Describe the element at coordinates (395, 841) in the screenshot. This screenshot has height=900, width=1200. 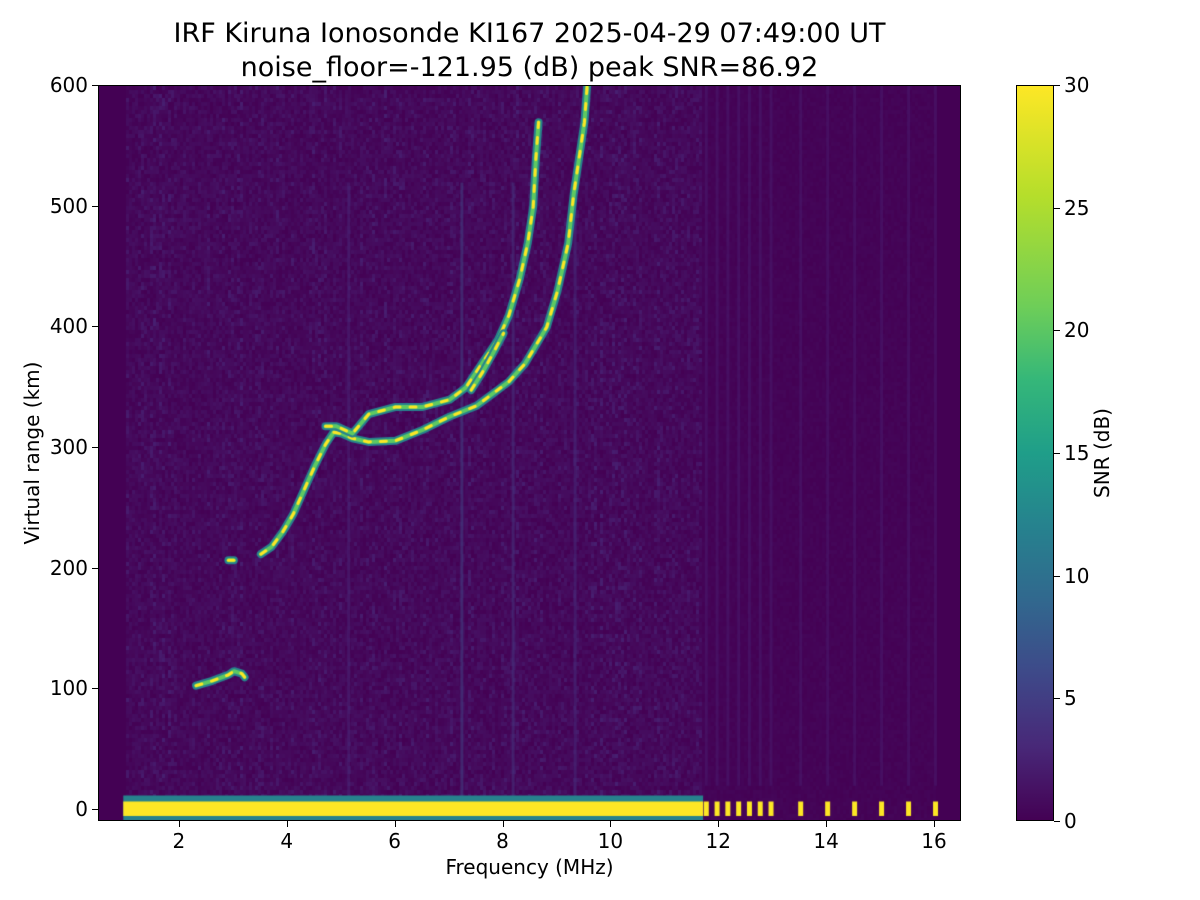
I see `x-tick-label: 6` at that location.